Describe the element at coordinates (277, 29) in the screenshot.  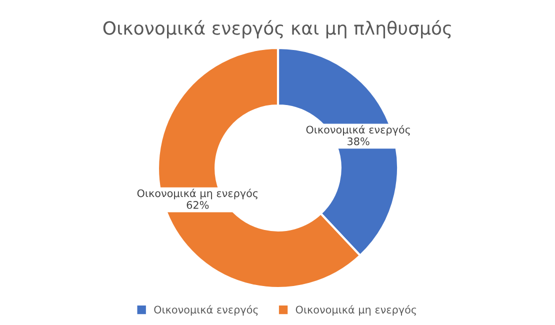
I see `chart-title: Οικονομικά ενεργός και μη πληθυσμός` at that location.